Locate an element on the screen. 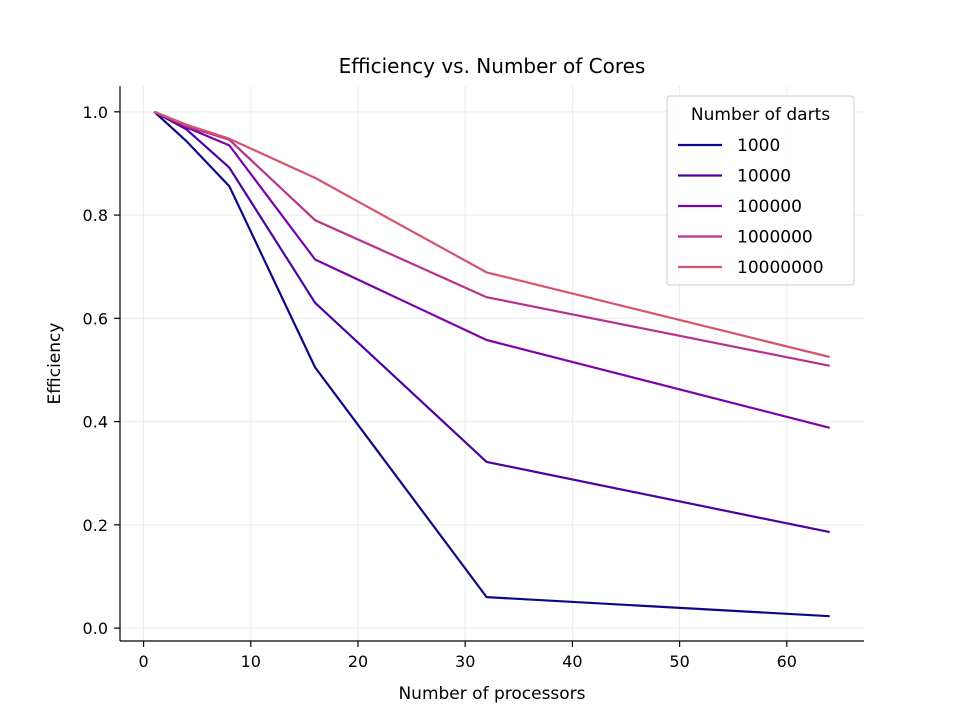 The width and height of the screenshot is (960, 720). legend-label-1000000: 1000000 is located at coordinates (775, 238).